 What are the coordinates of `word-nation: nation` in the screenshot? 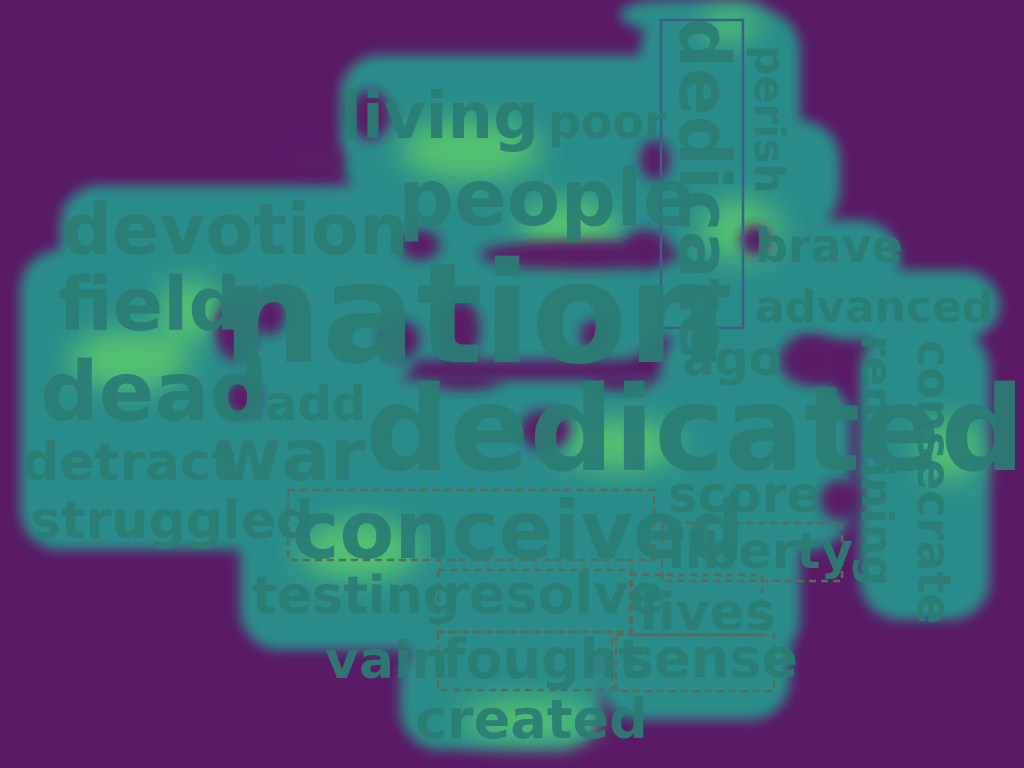 It's located at (474, 314).